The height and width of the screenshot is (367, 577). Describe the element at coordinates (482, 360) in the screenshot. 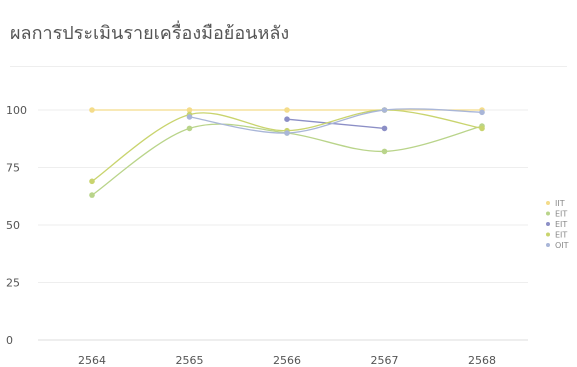

I see `x-tick-label: 2568` at that location.